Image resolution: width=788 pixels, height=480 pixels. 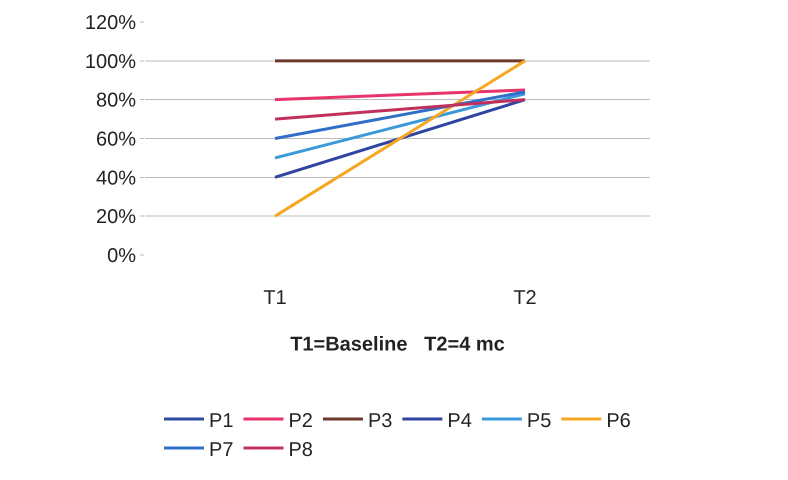 What do you see at coordinates (380, 421) in the screenshot?
I see `legend-label: P3` at bounding box center [380, 421].